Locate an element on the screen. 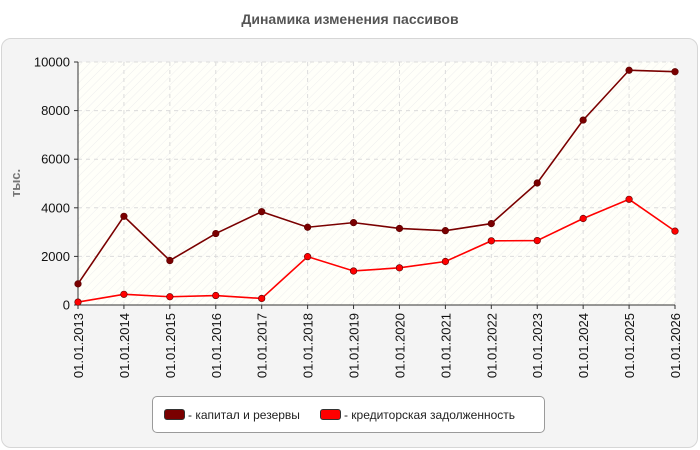 The image size is (700, 450). y-axis-label: тыс. is located at coordinates (15, 183).